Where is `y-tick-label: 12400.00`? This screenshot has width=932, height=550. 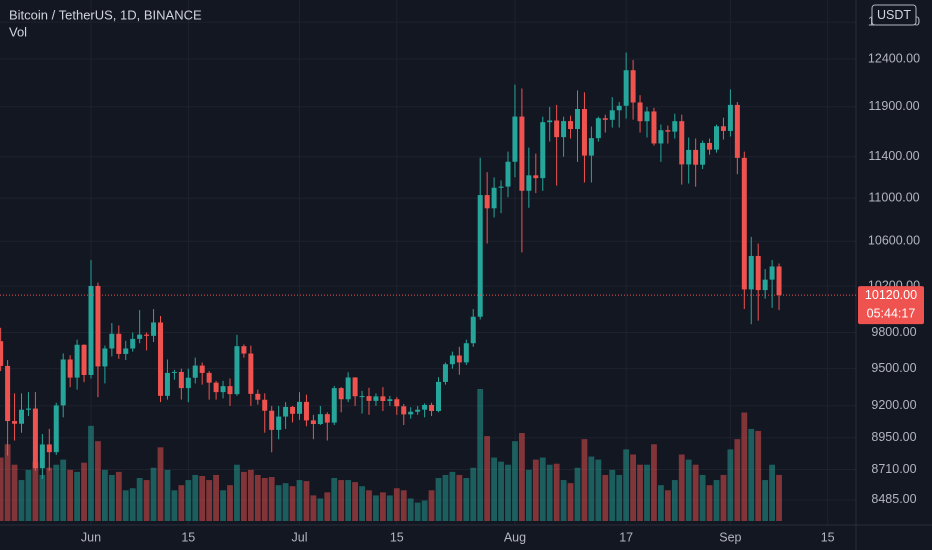 y-tick-label: 12400.00 is located at coordinates (894, 58).